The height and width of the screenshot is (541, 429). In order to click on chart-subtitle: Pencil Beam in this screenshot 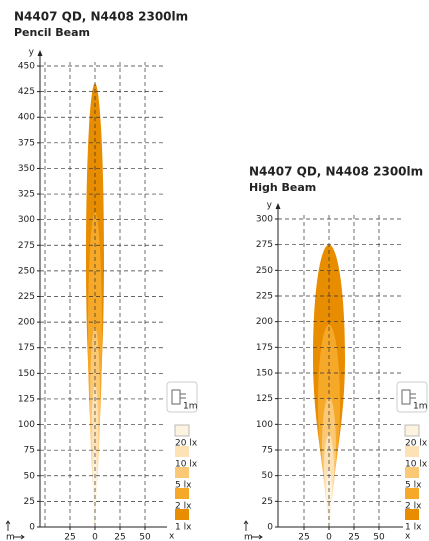, I will do `click(52, 32)`.